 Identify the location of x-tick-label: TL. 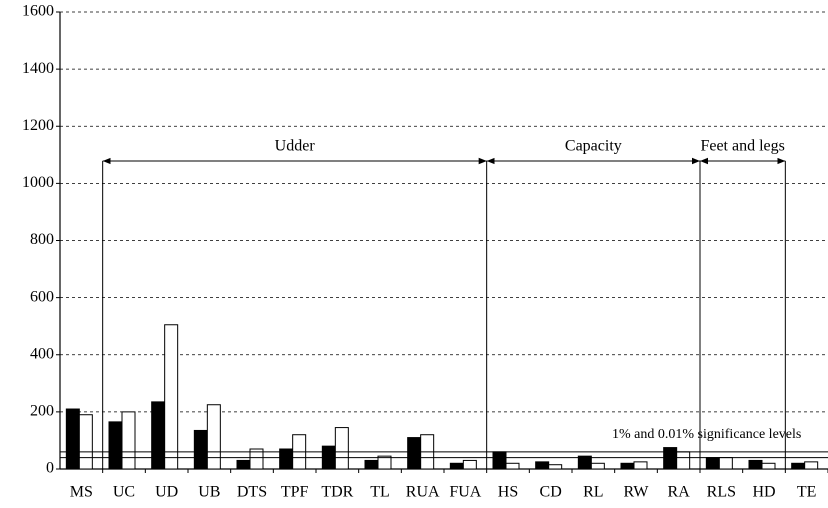
(380, 492).